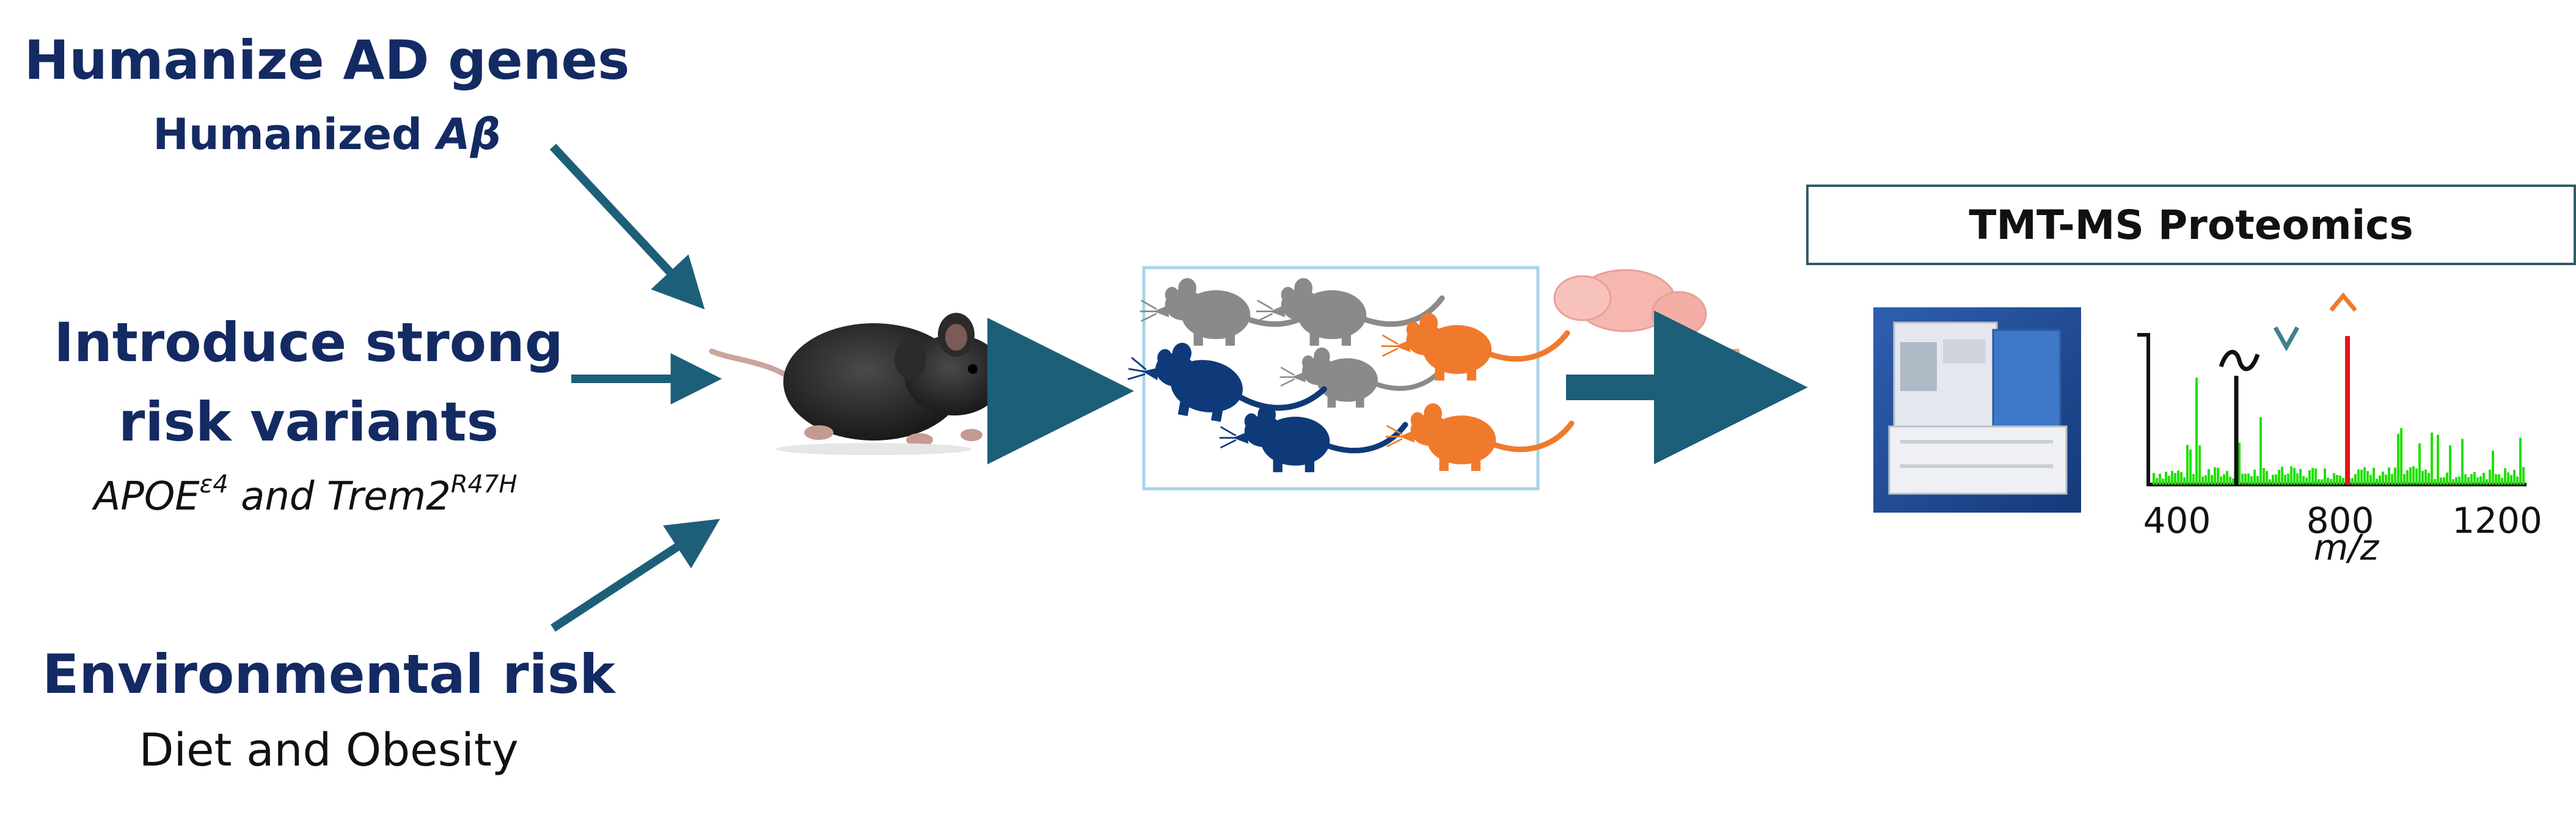  I want to click on risk-title-line1: Introduce strong, so click(308, 342).